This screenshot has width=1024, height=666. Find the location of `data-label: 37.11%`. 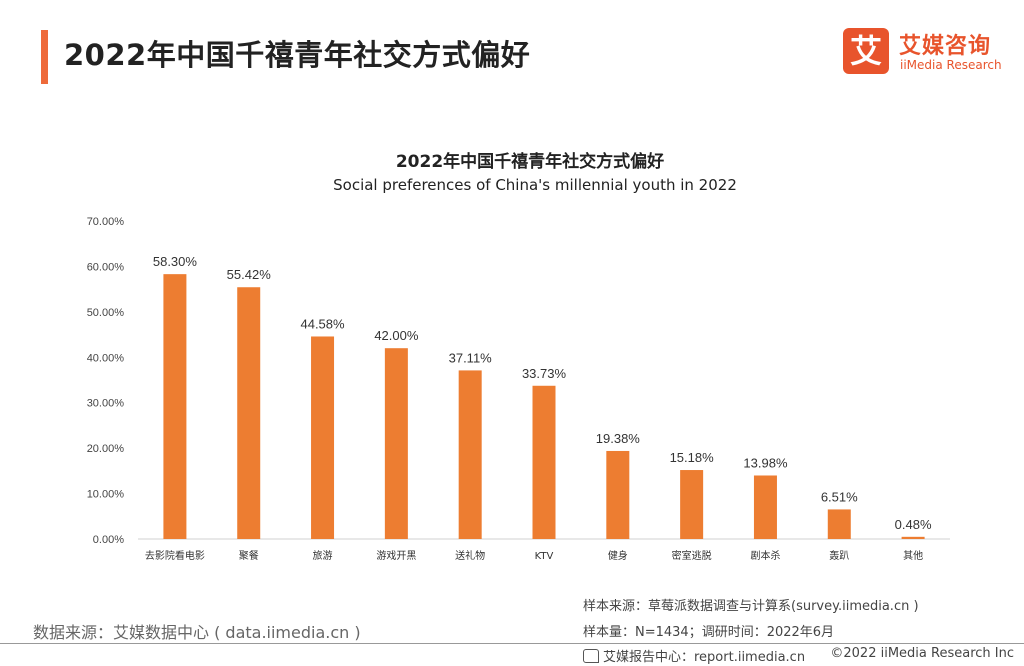

data-label: 37.11% is located at coordinates (471, 357).